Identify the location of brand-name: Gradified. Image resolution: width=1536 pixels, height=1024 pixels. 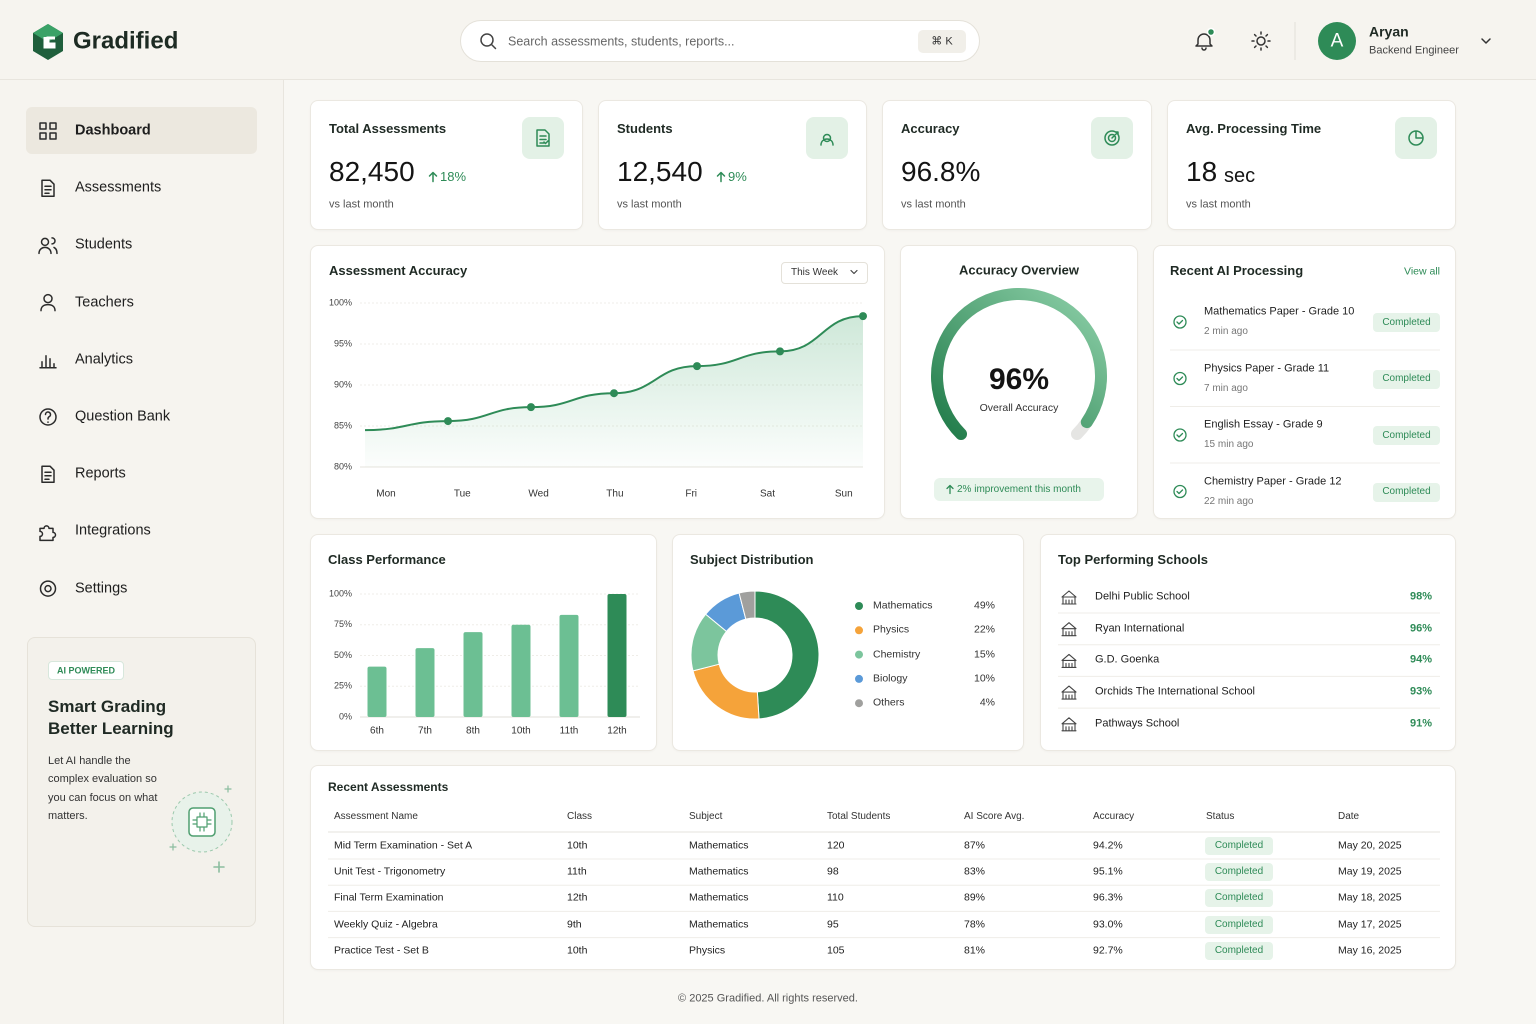
(126, 41).